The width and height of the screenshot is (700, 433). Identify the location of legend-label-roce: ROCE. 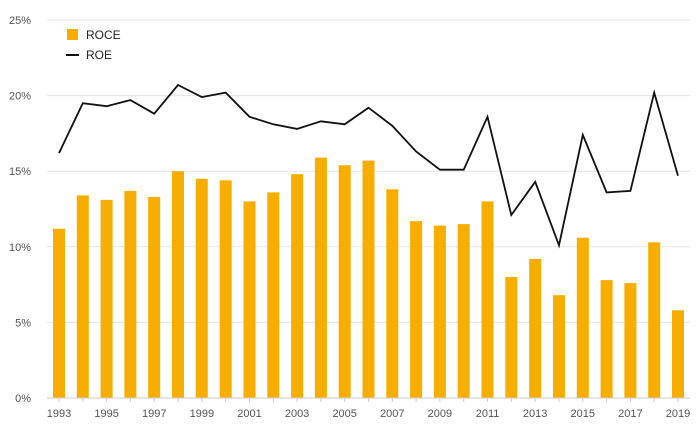
(103, 35).